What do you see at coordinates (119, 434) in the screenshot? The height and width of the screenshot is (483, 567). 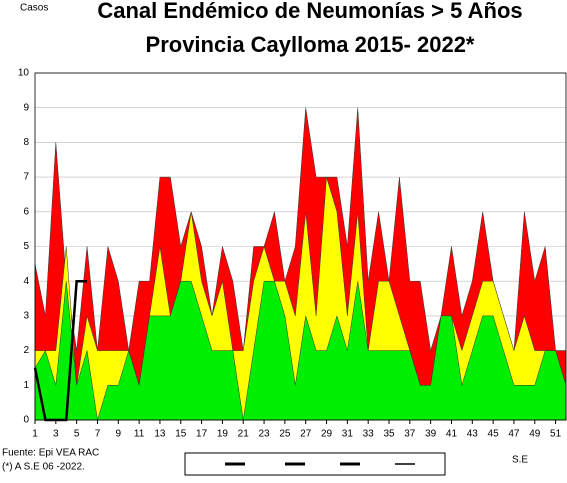 I see `x-tick-label: 9` at bounding box center [119, 434].